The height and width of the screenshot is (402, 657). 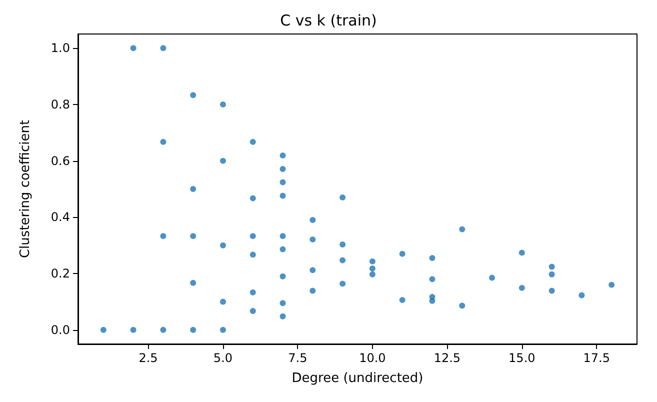 I want to click on y-tick-label: 1.0, so click(x=60, y=48).